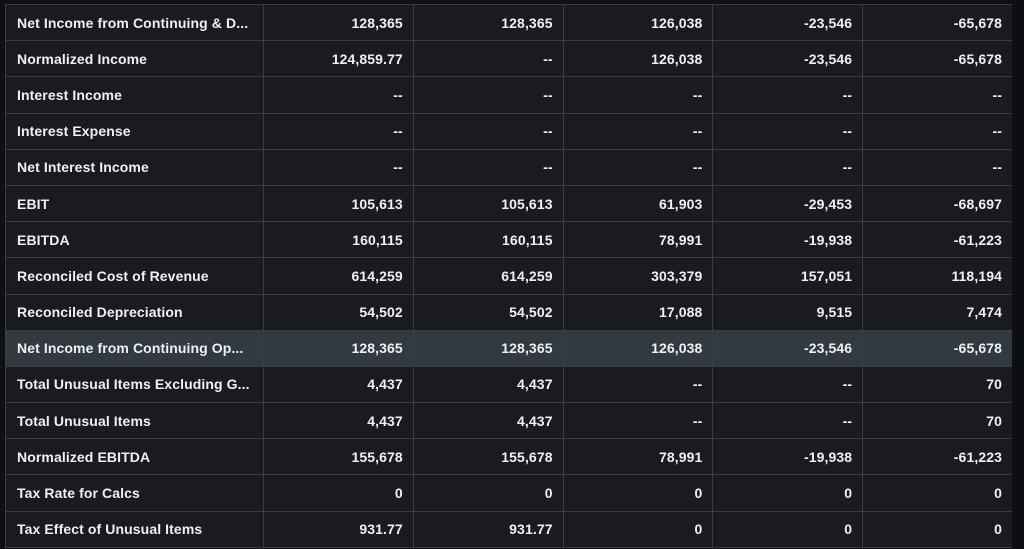 This screenshot has height=549, width=1024. Describe the element at coordinates (134, 529) in the screenshot. I see `row-label: Tax Effect of Unusual Items` at that location.